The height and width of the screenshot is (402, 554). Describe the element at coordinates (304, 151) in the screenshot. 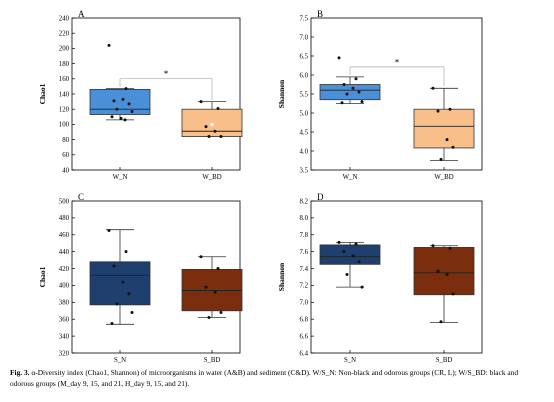

I see `y-tick-label: 4.0` at that location.